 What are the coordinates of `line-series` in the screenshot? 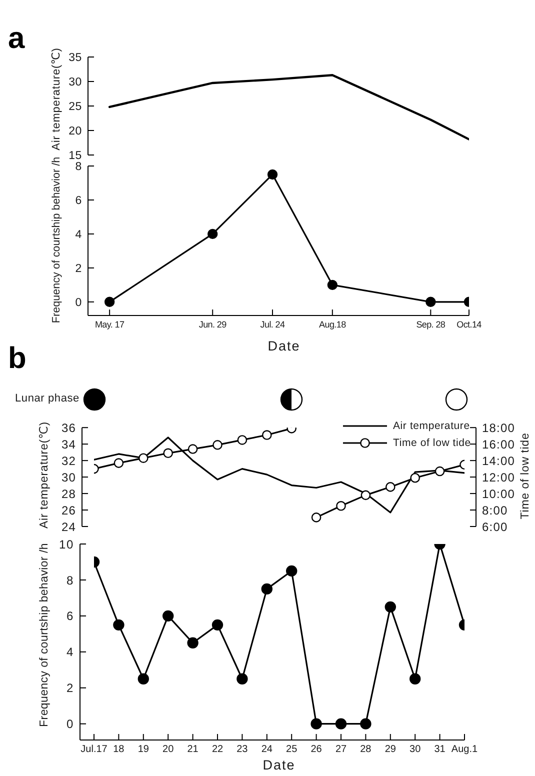 It's located at (288, 107).